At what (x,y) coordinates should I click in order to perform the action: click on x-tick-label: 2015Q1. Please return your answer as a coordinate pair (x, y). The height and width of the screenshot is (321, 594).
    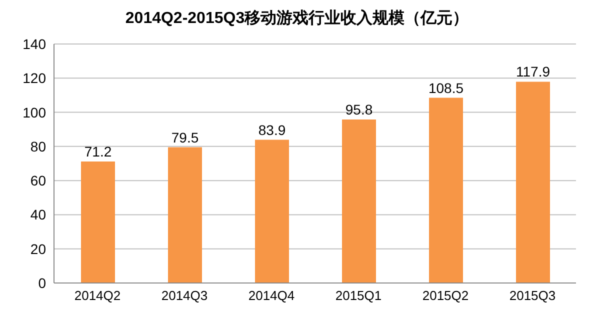
    Looking at the image, I should click on (358, 296).